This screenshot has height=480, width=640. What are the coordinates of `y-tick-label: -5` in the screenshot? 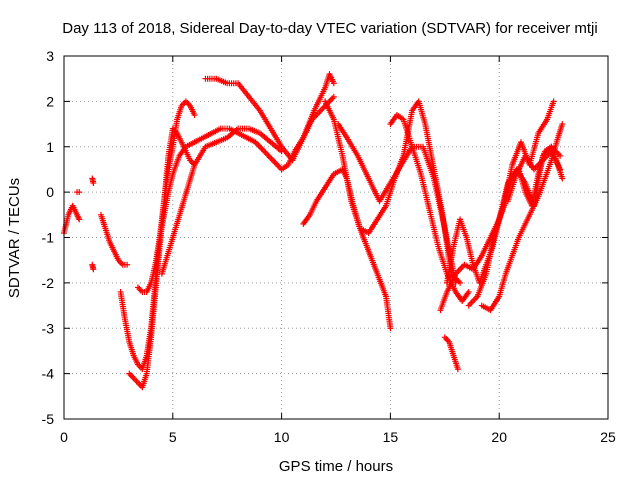 It's located at (48, 419).